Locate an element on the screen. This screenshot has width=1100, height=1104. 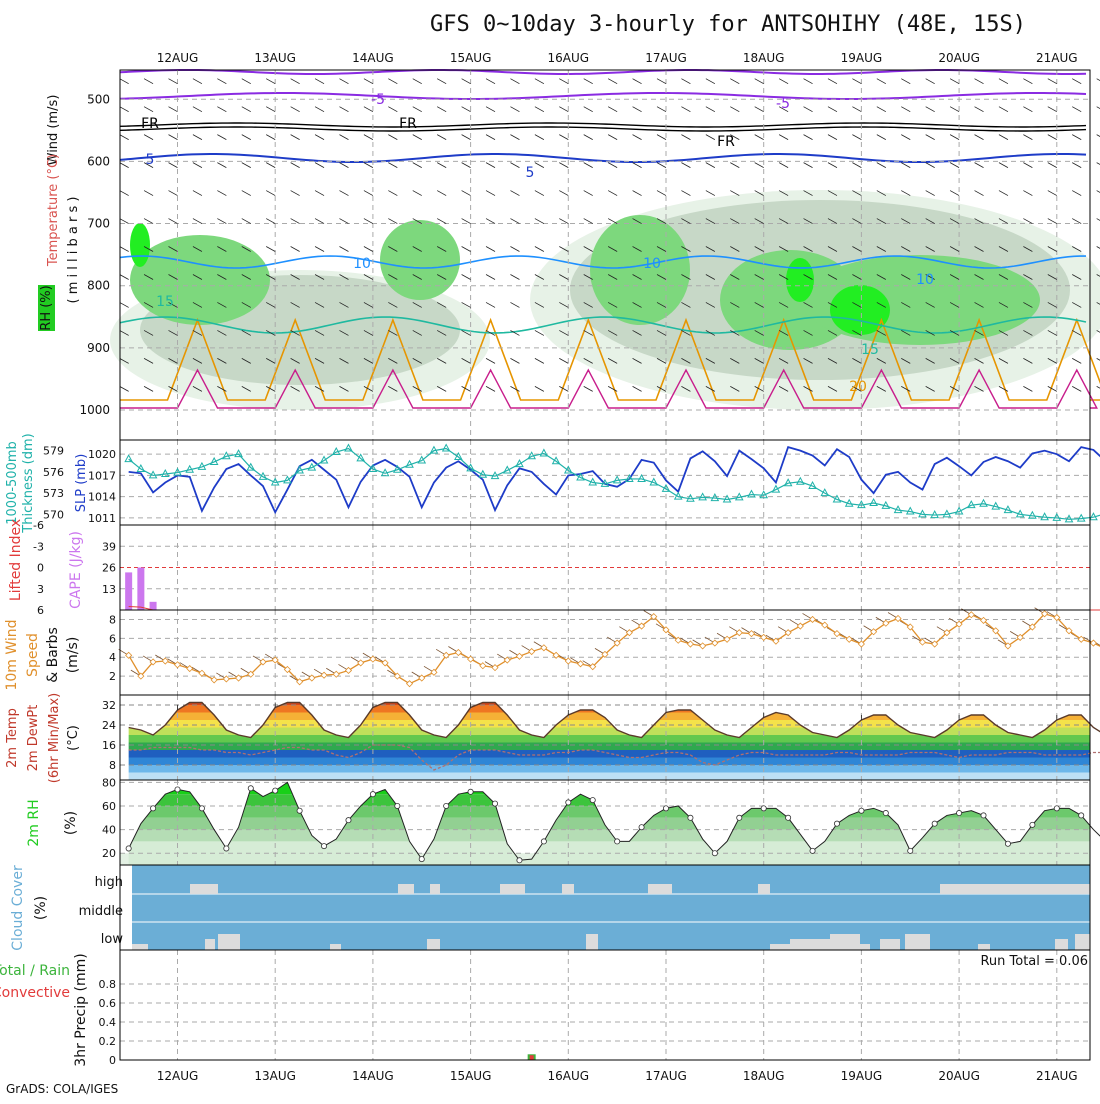
bottom-date-tick: 21AUG is located at coordinates (1057, 1076).